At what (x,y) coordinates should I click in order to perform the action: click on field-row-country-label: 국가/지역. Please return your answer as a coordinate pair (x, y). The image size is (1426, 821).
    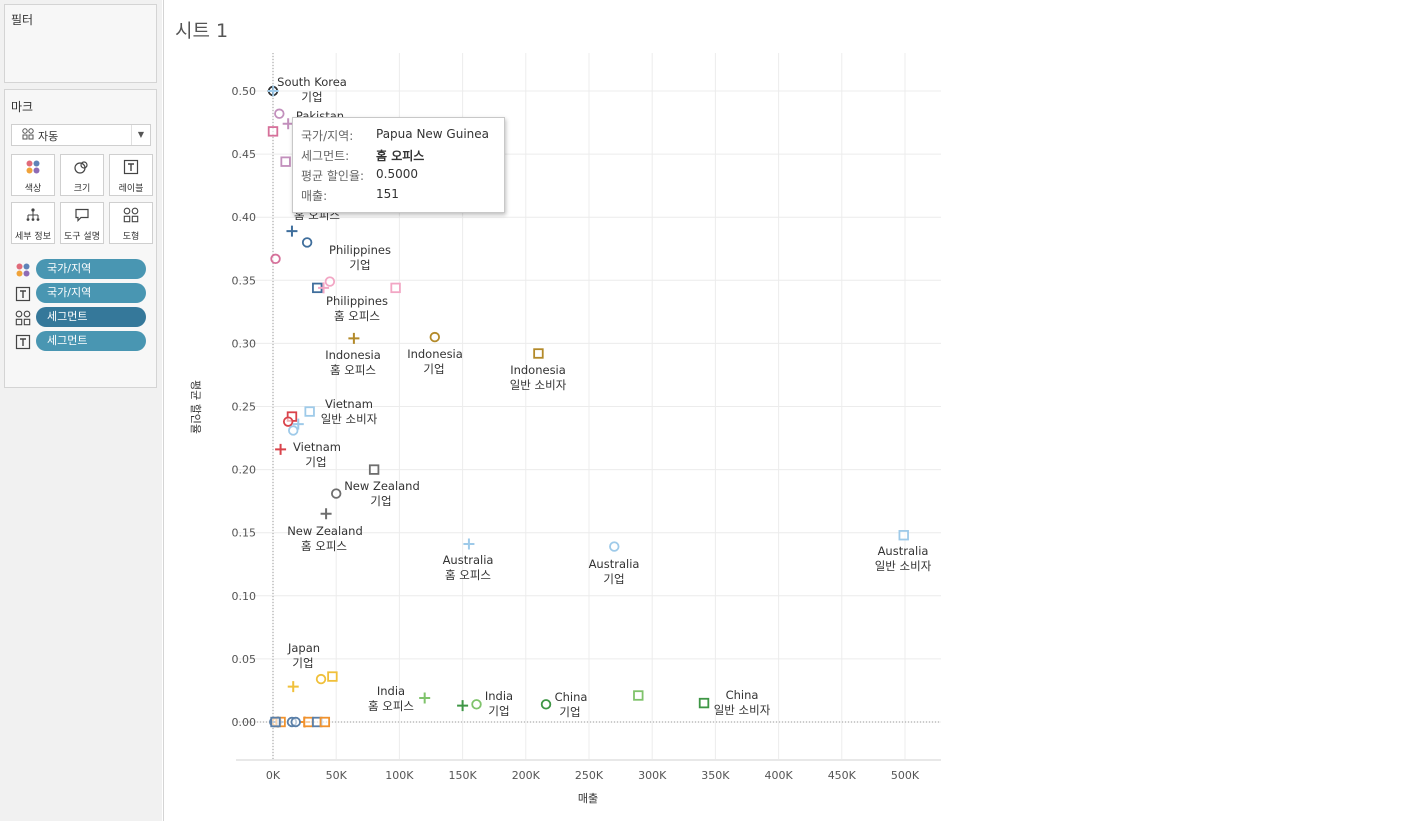
    Looking at the image, I should click on (85, 294).